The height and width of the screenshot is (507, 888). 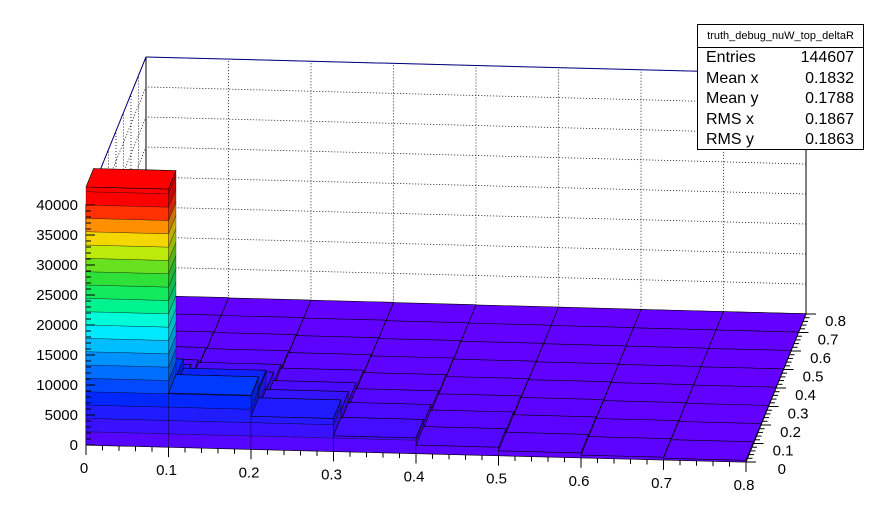 What do you see at coordinates (57, 385) in the screenshot?
I see `z-tick-label: 10000` at bounding box center [57, 385].